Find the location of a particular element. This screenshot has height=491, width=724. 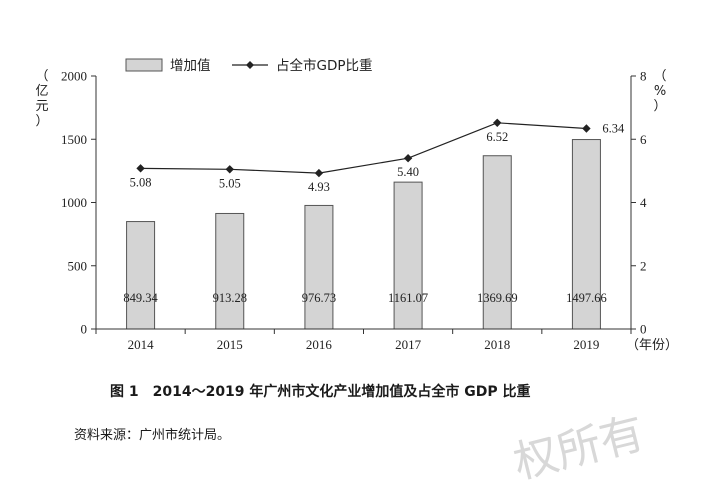

line-value-label: 6.34 is located at coordinates (613, 128).